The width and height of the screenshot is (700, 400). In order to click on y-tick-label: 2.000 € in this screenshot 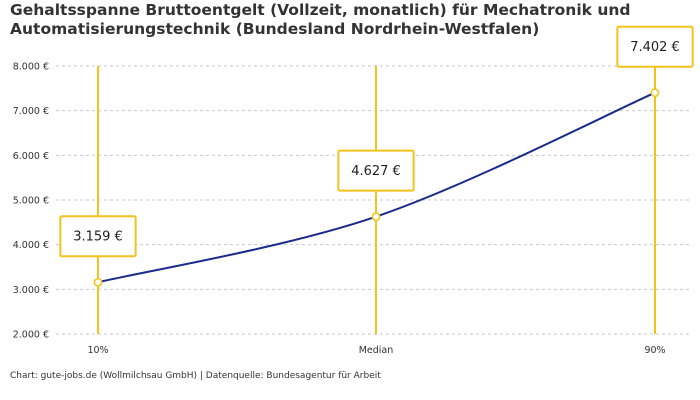, I will do `click(31, 335)`.